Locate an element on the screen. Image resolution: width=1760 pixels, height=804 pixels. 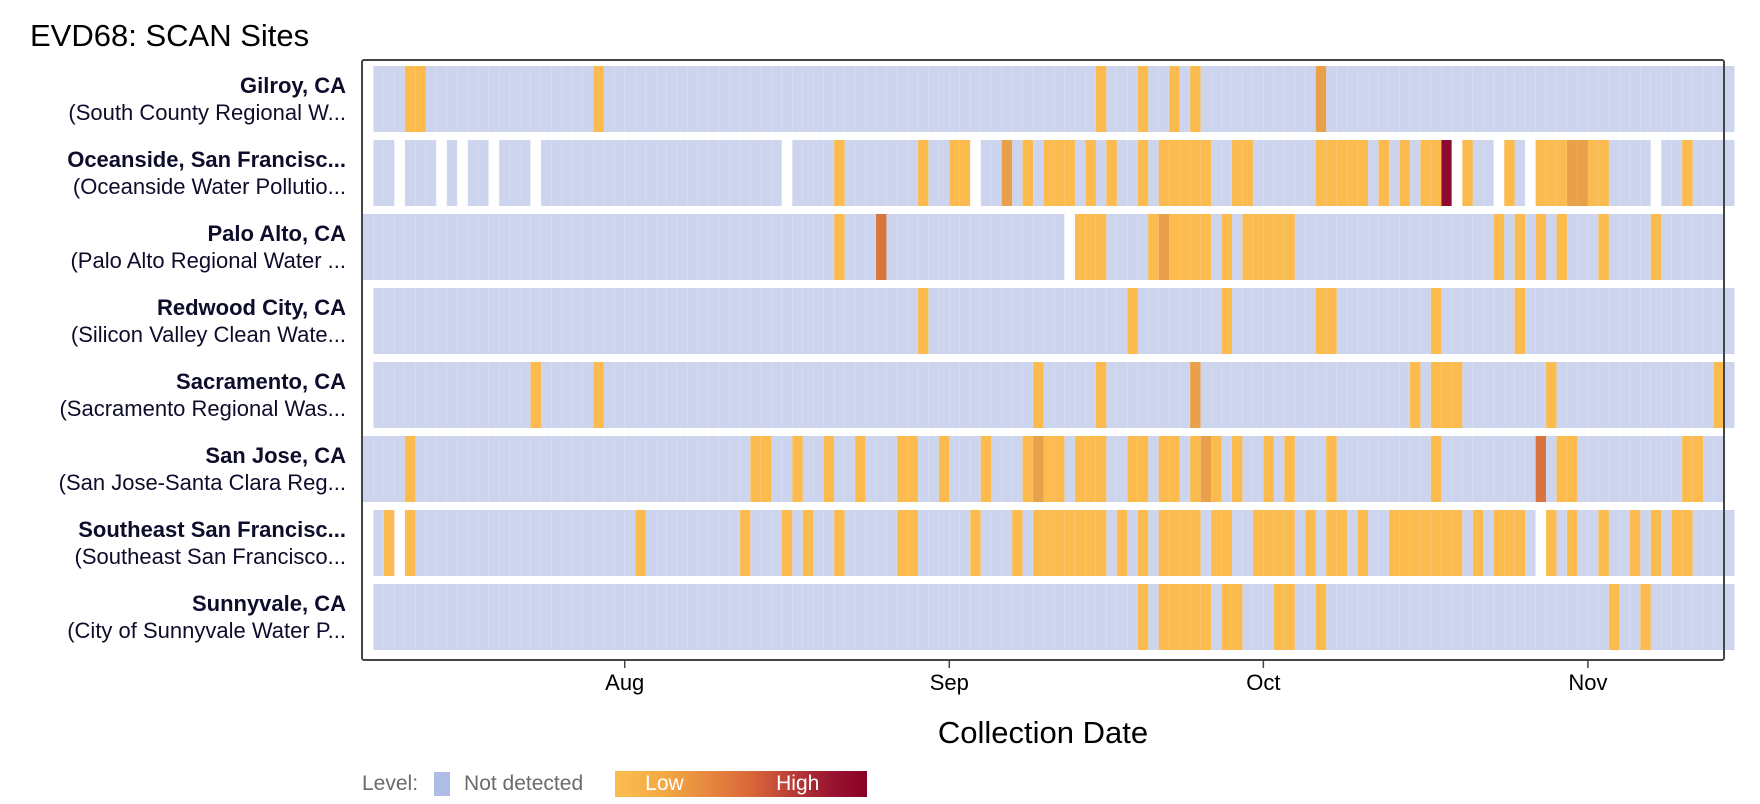
site-name-label: Redwood City, CA is located at coordinates (251, 307).